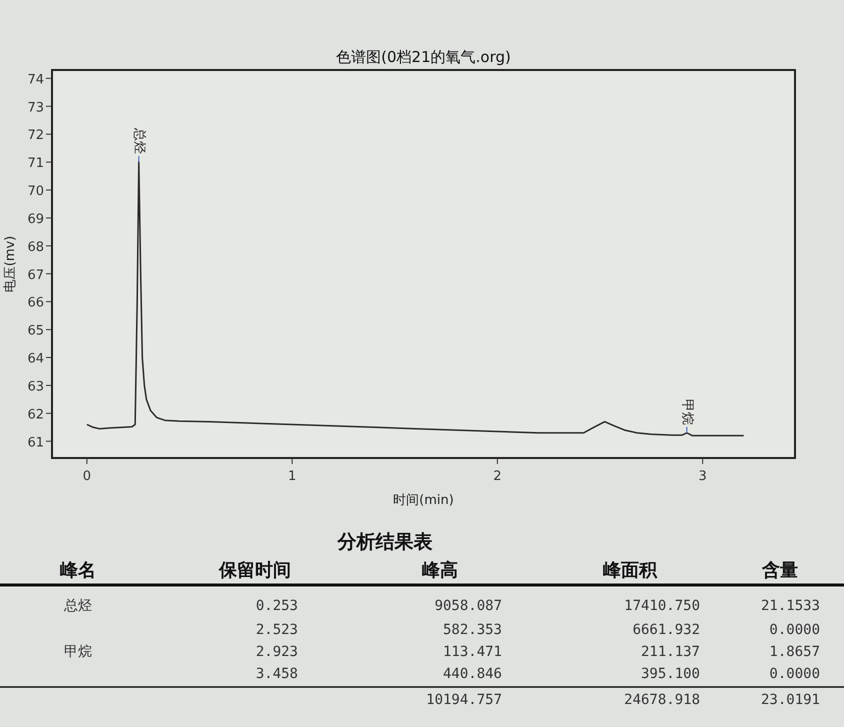  I want to click on chart-title: 色谱图(0档21的氧气.org), so click(423, 57).